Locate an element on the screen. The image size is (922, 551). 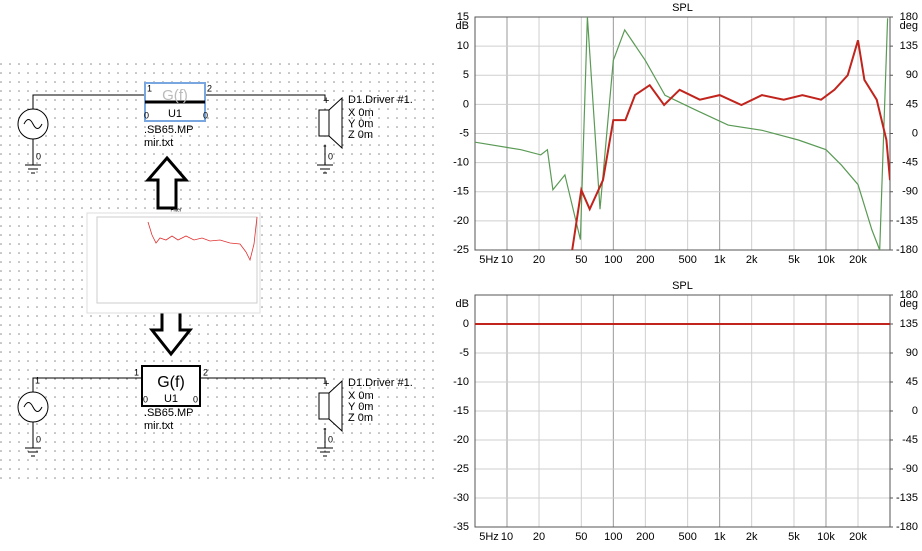
x-tick-label: 50 is located at coordinates (581, 537).